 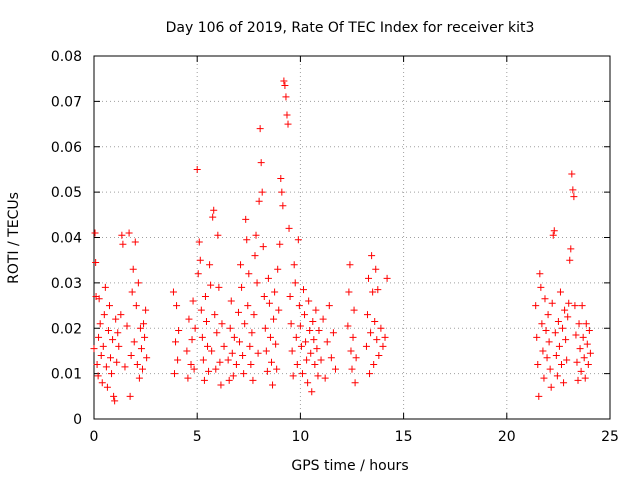 I want to click on y-tick-label: 0.07, so click(x=66, y=102).